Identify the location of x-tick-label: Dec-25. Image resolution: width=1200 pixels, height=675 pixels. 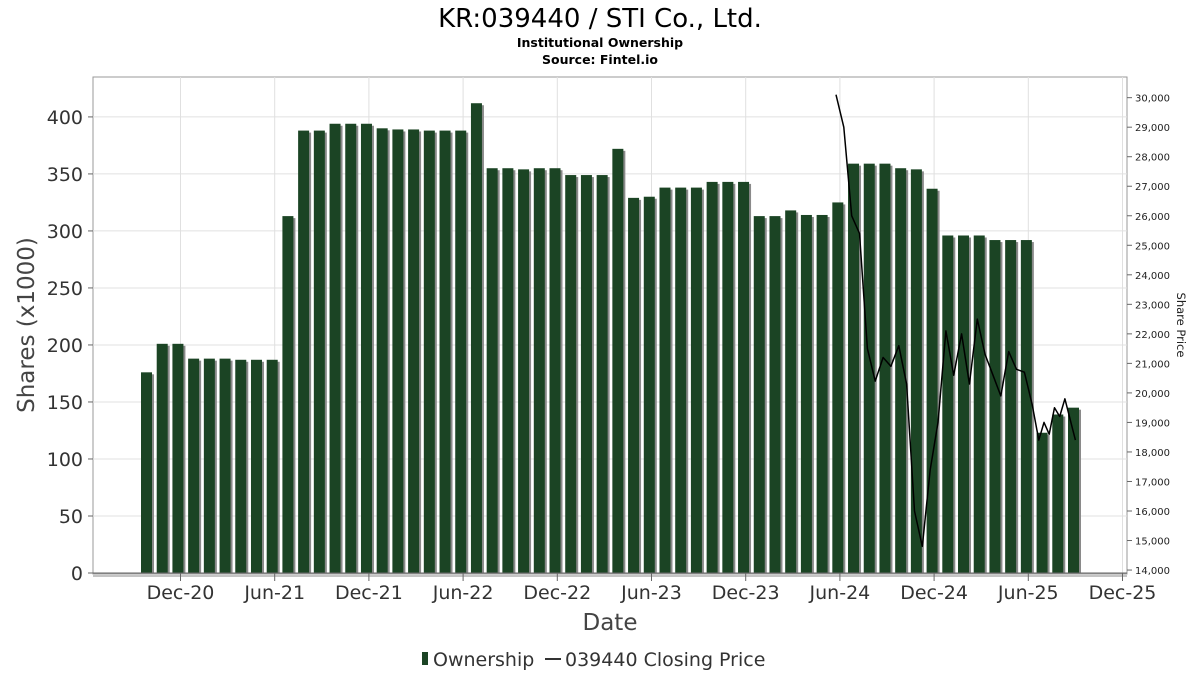
(1123, 593).